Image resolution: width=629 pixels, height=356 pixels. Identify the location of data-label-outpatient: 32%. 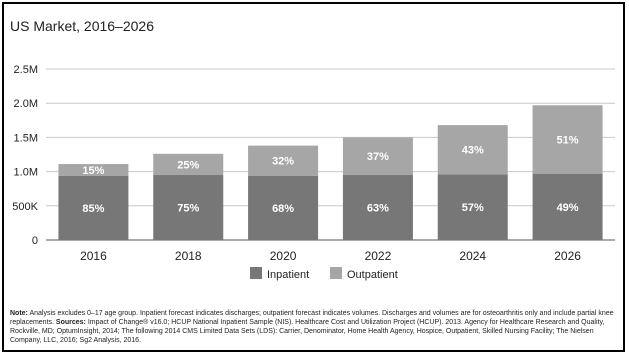
(283, 162).